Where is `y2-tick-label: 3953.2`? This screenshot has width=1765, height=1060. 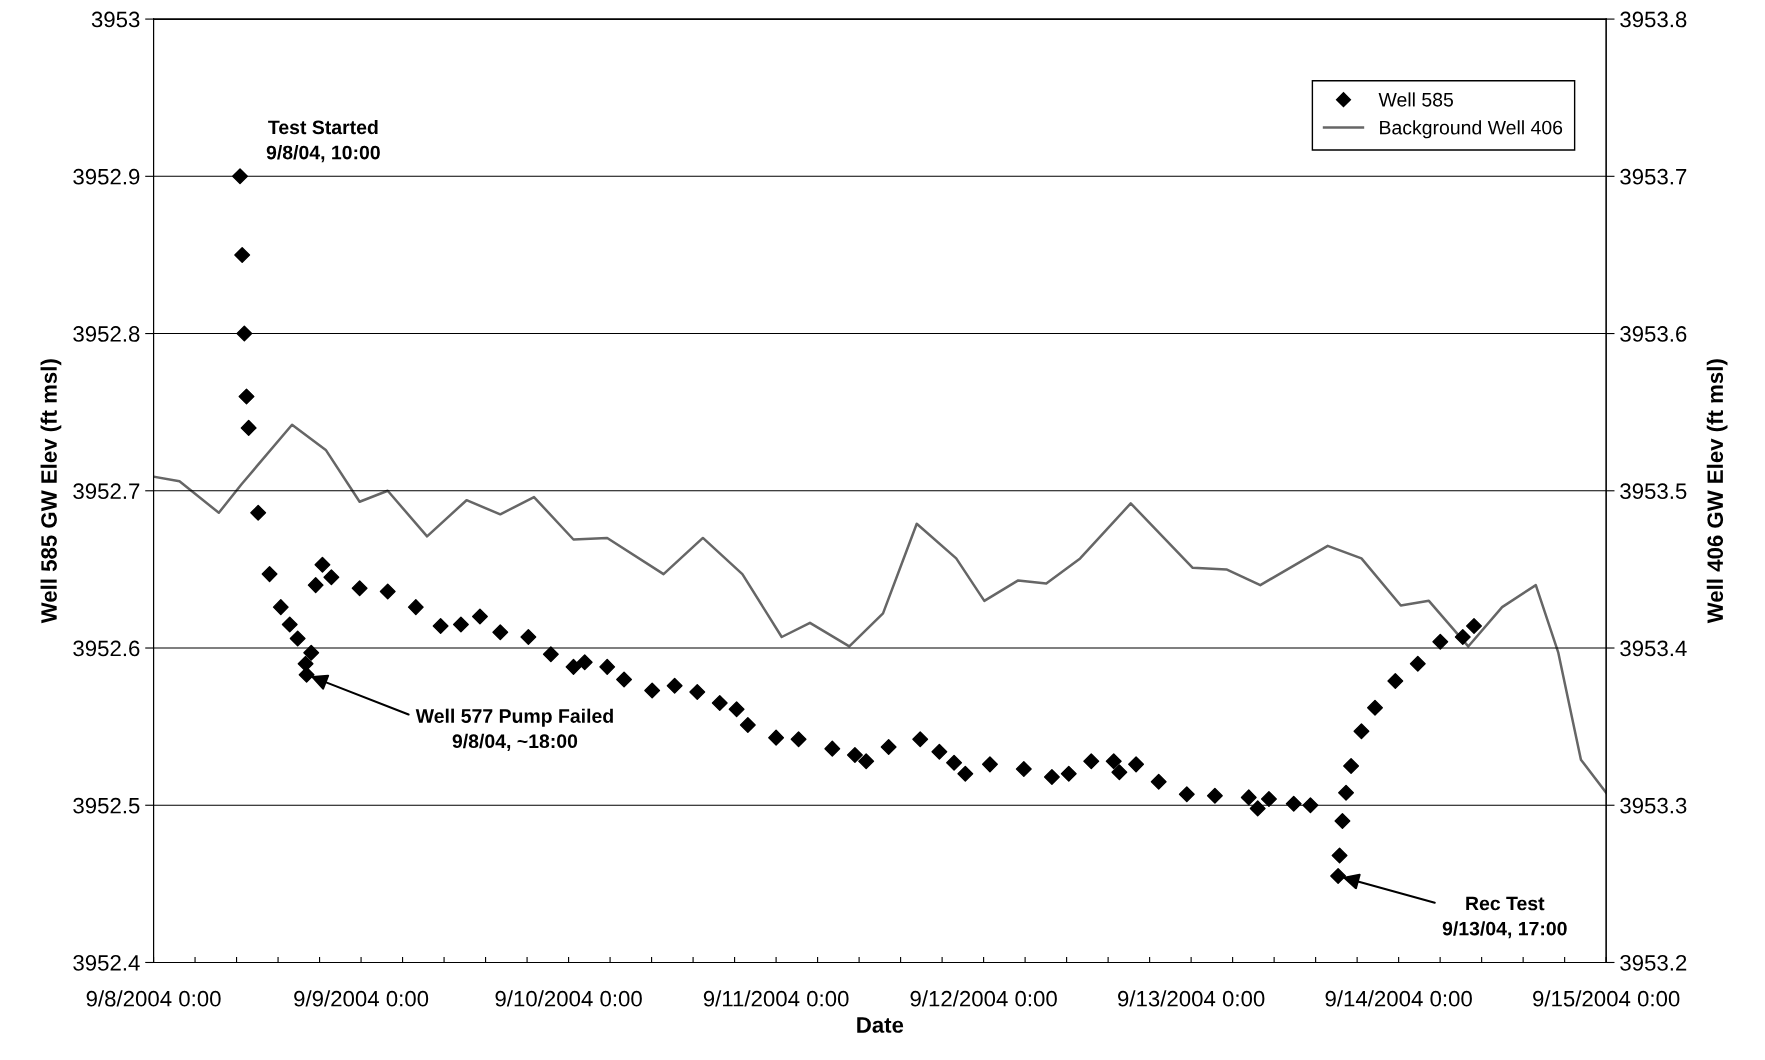
y2-tick-label: 3953.2 is located at coordinates (1653, 963).